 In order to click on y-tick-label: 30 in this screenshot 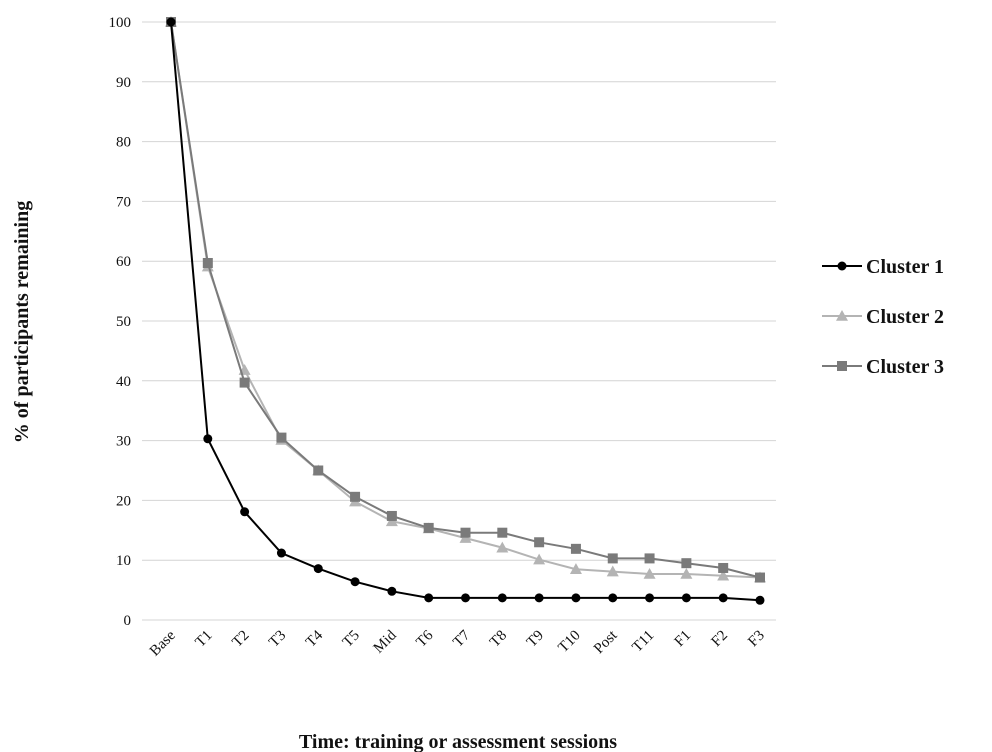, I will do `click(123, 442)`.